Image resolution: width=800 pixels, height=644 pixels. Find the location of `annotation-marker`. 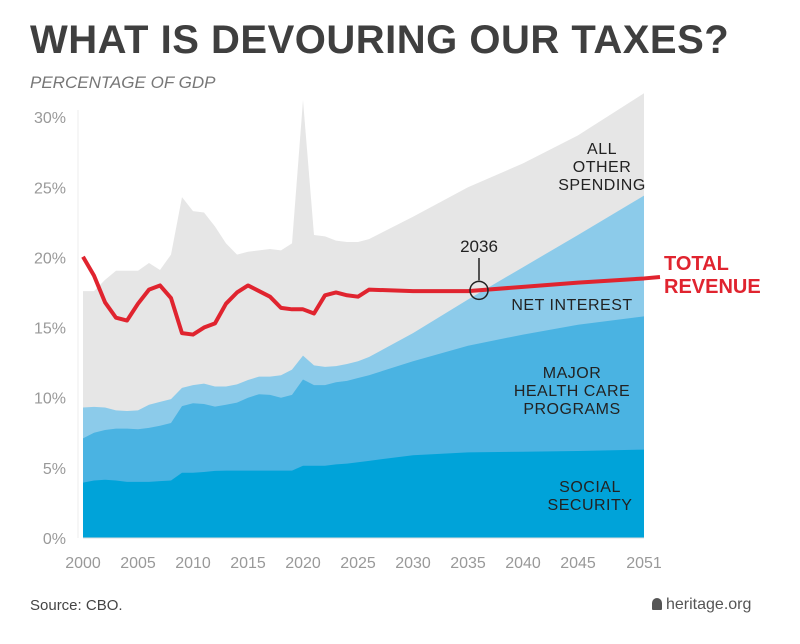

annotation-marker is located at coordinates (479, 290).